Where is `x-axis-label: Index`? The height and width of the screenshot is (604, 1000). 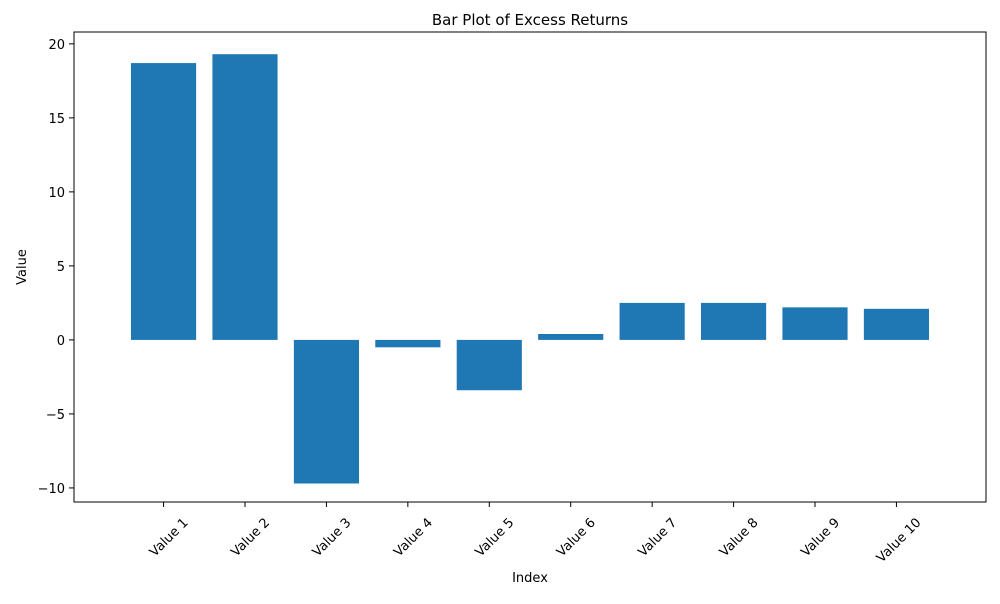 x-axis-label: Index is located at coordinates (530, 578).